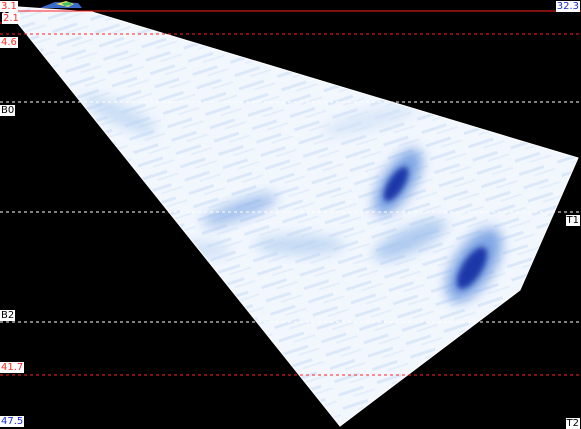  I want to click on gate-label-41-7: 41.7, so click(12, 367).